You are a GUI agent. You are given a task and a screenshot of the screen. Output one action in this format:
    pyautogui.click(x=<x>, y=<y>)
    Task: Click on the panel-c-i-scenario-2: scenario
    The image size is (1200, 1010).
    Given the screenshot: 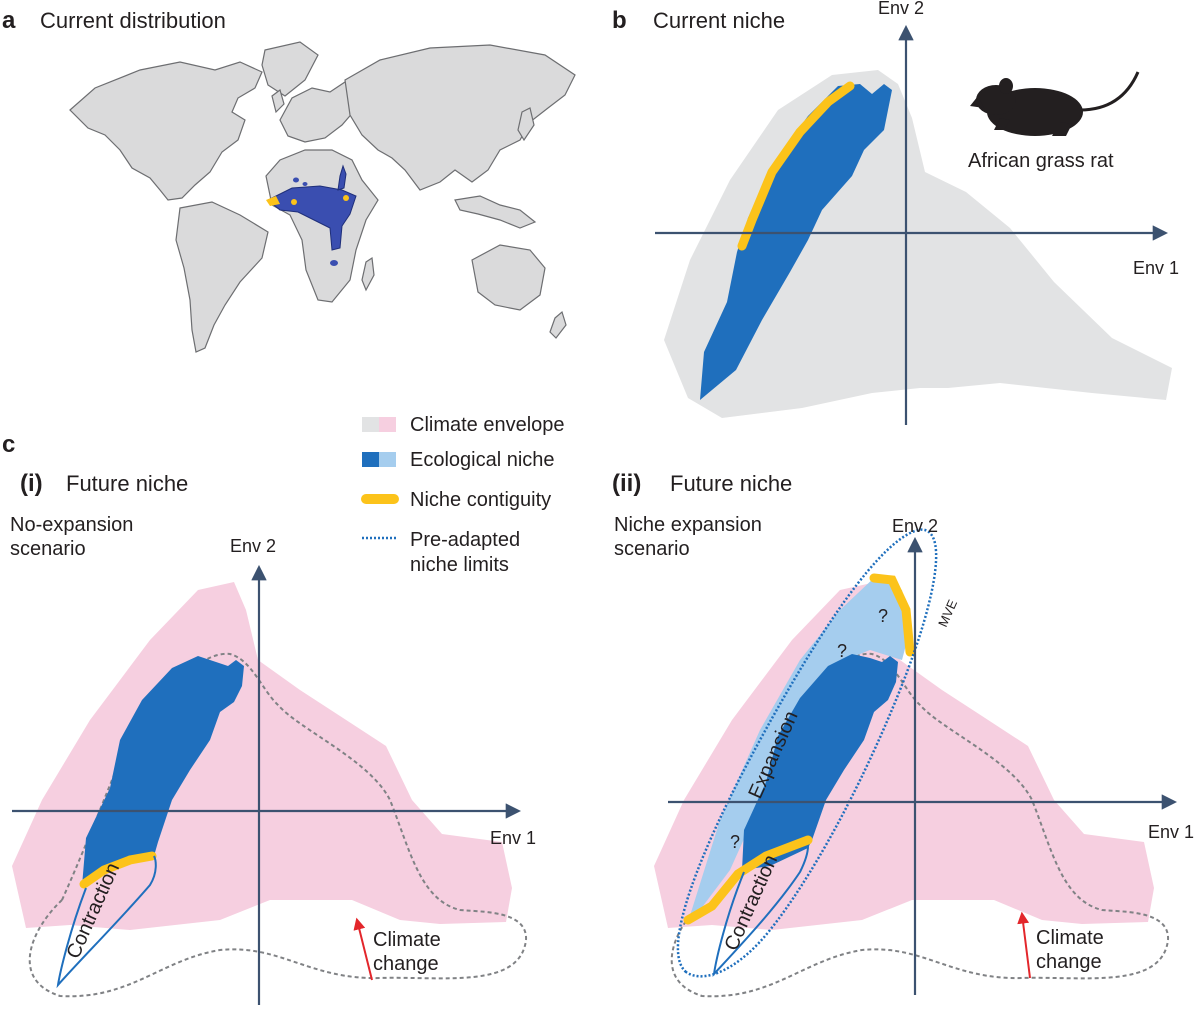 What is the action you would take?
    pyautogui.click(x=48, y=549)
    